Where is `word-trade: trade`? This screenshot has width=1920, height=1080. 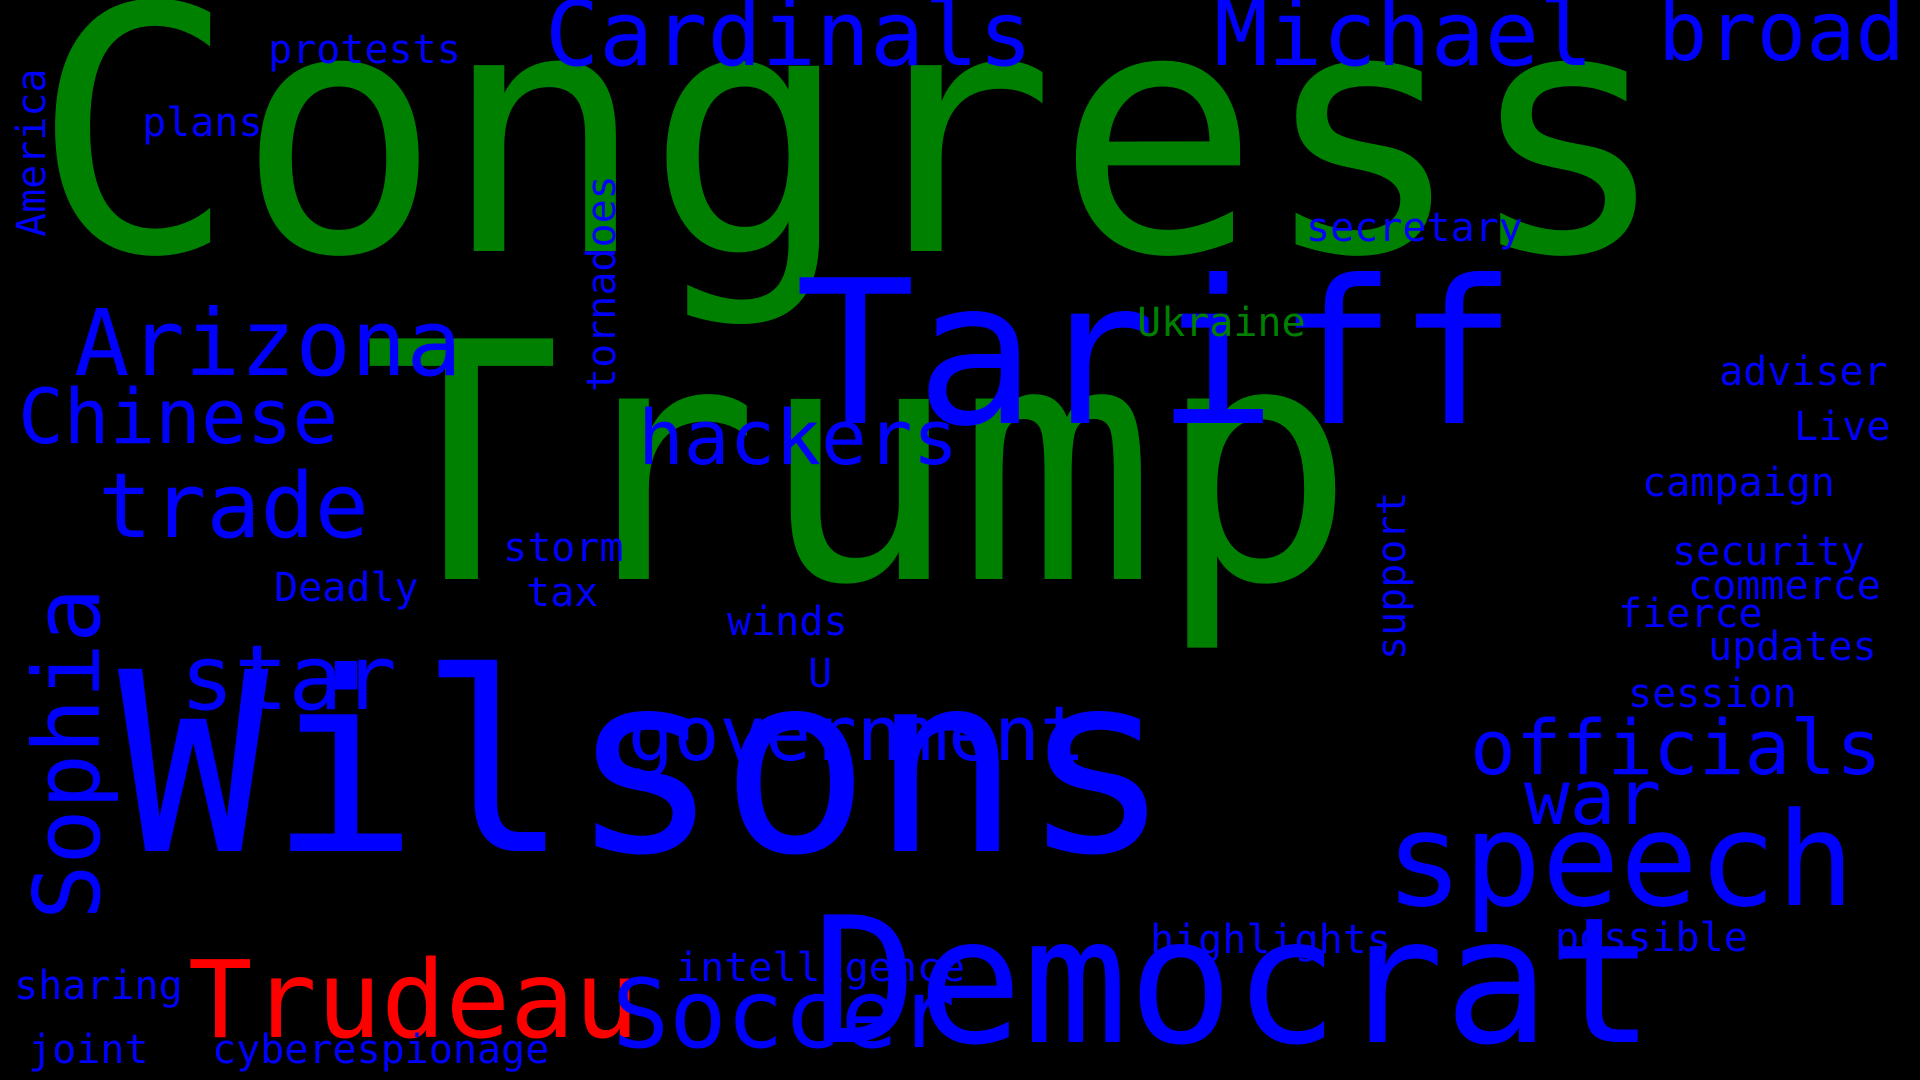
word-trade: trade is located at coordinates (233, 506).